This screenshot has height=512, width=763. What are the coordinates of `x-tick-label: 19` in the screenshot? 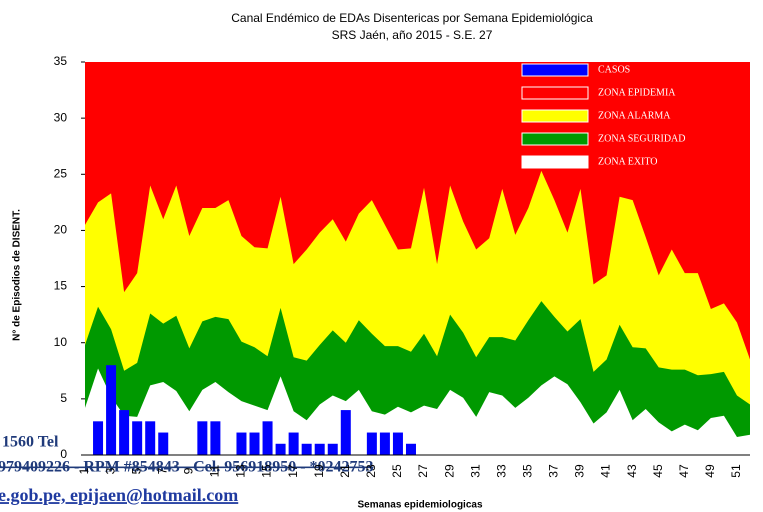 It's located at (319, 471).